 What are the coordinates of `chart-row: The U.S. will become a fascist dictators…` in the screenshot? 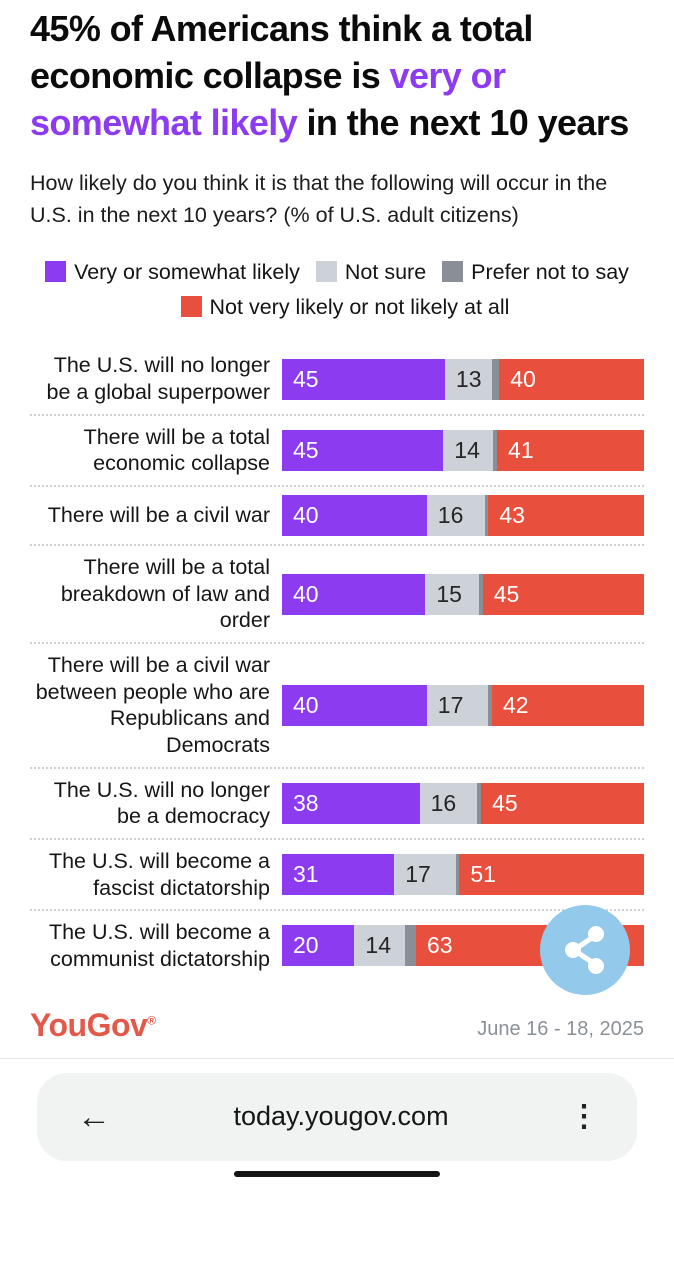 It's located at (337, 873).